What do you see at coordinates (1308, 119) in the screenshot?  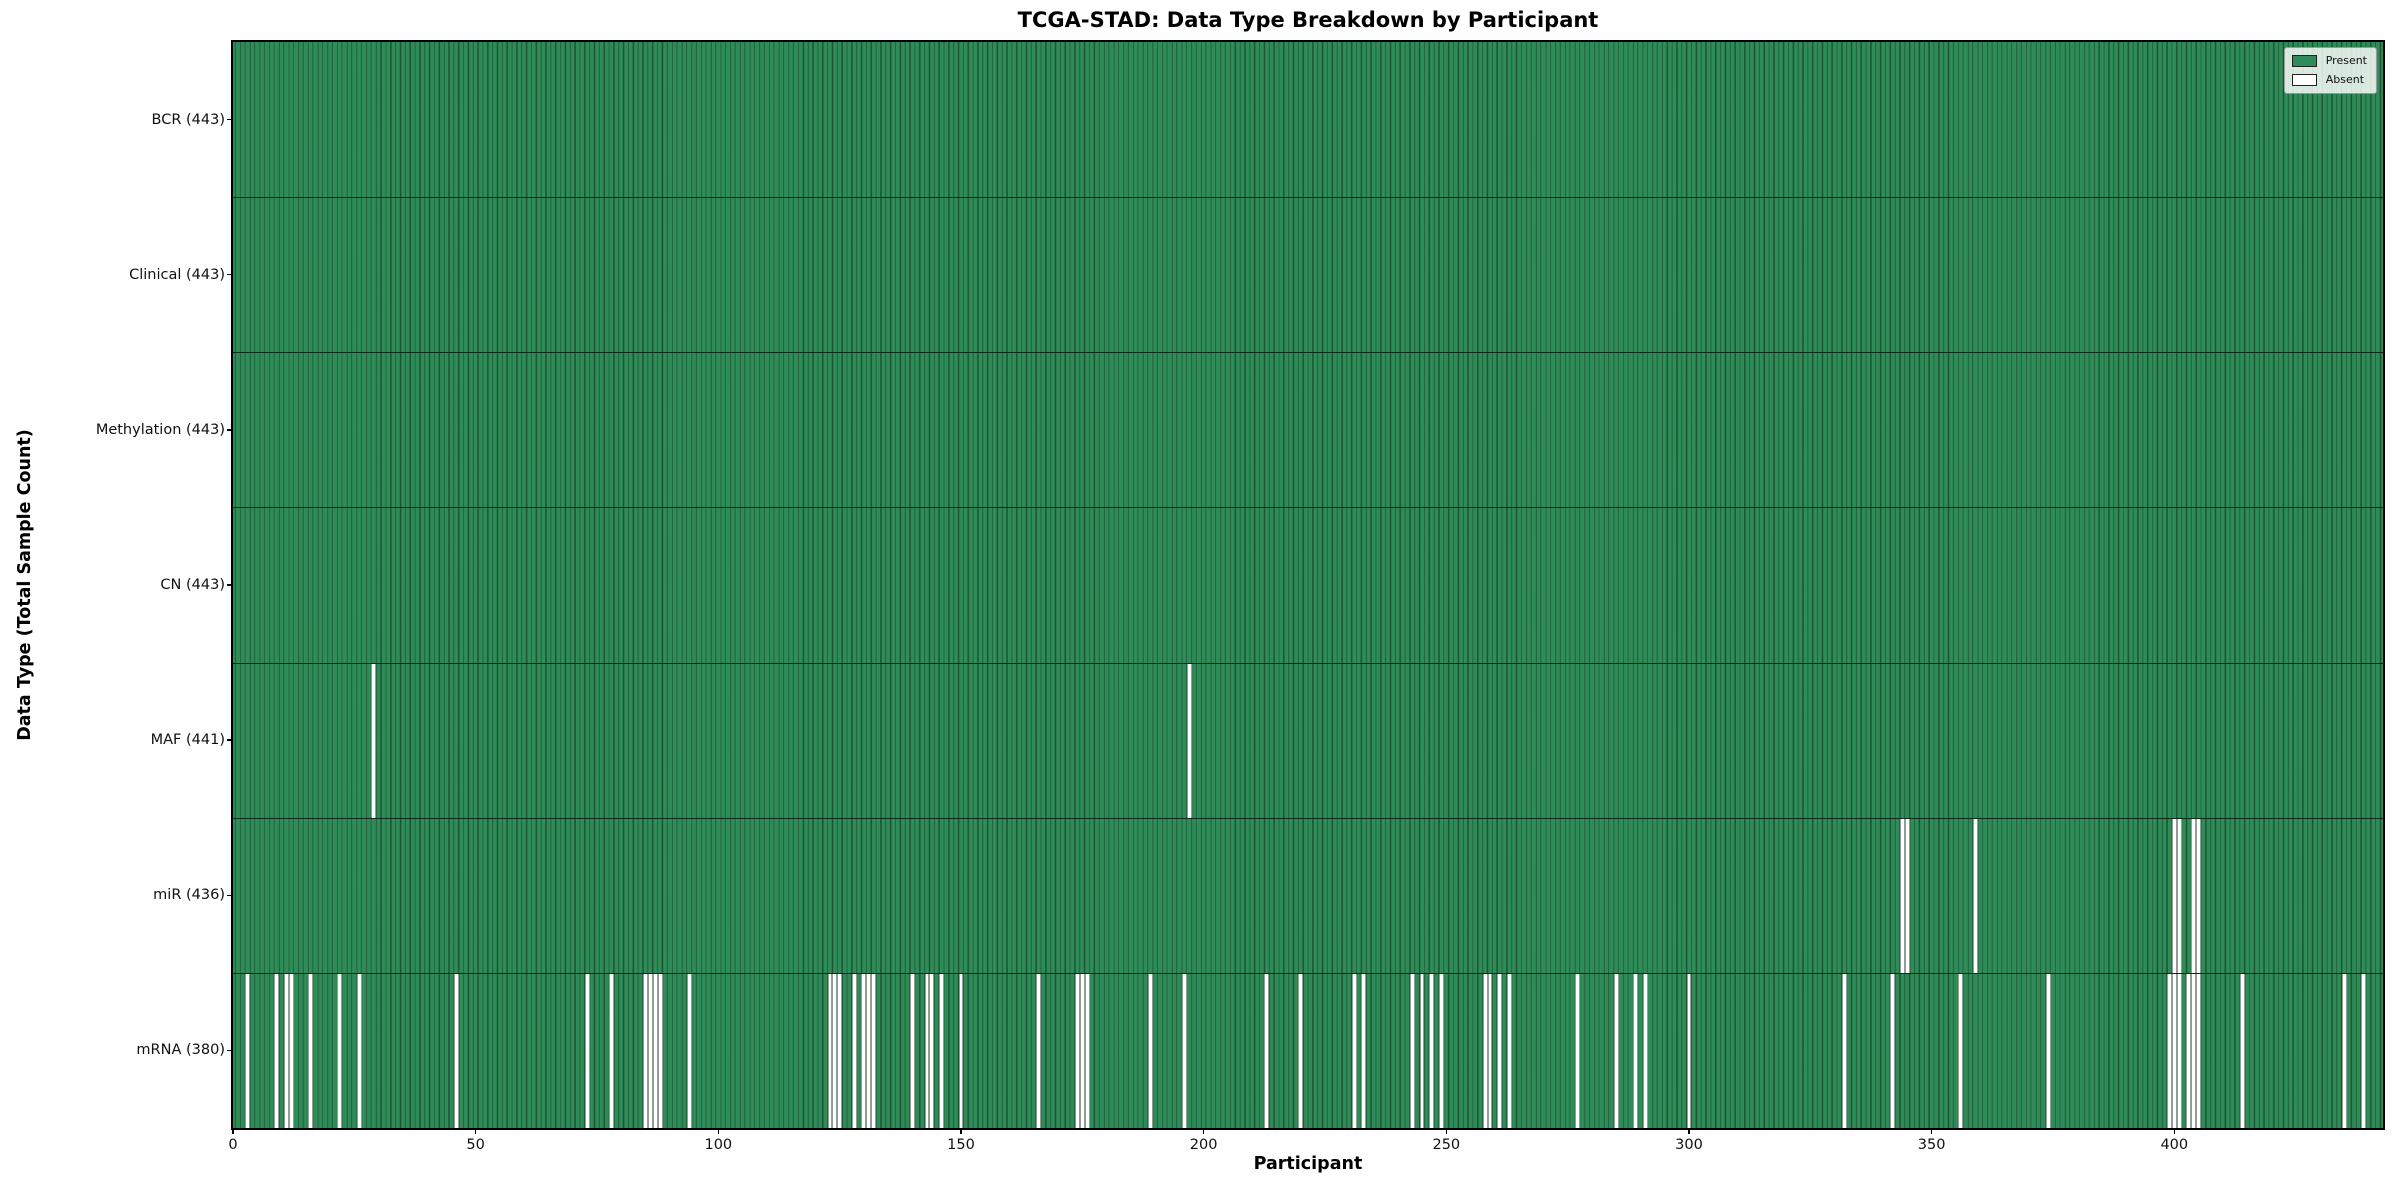 I see `heatmap-row-BCR` at bounding box center [1308, 119].